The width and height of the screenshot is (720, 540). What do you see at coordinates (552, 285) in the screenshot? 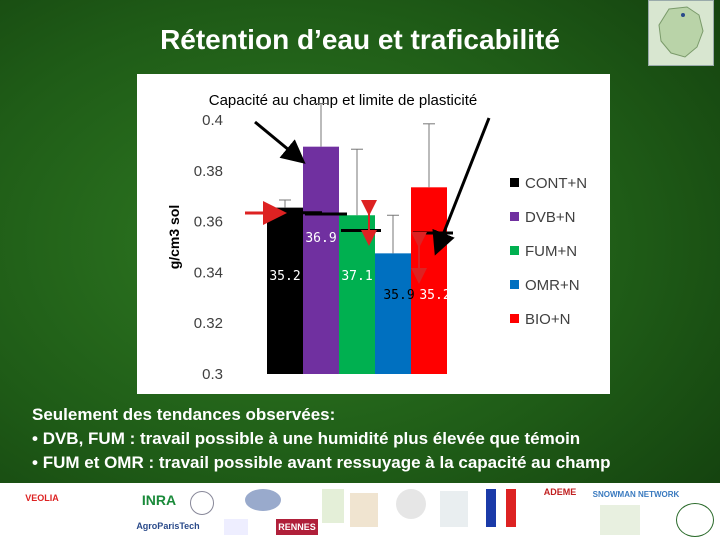
I see `legend-label: OMR+N` at bounding box center [552, 285].